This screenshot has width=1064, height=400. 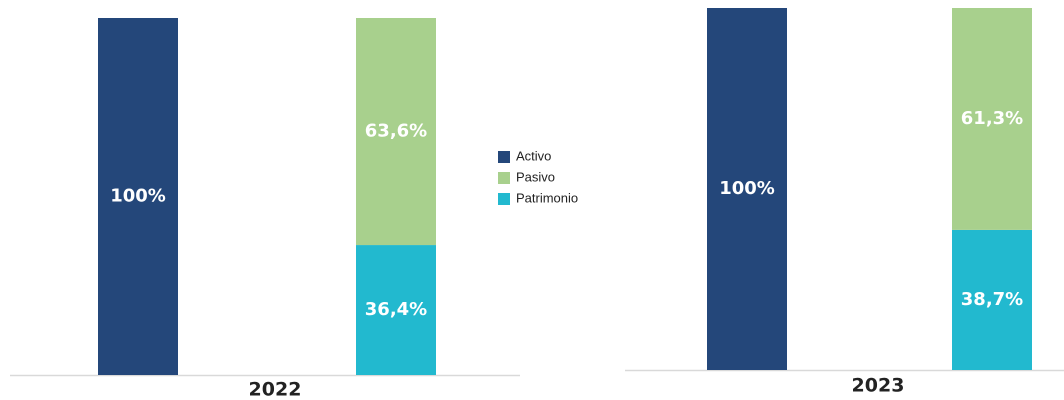 I want to click on x-axis-label: 2023, so click(x=878, y=386).